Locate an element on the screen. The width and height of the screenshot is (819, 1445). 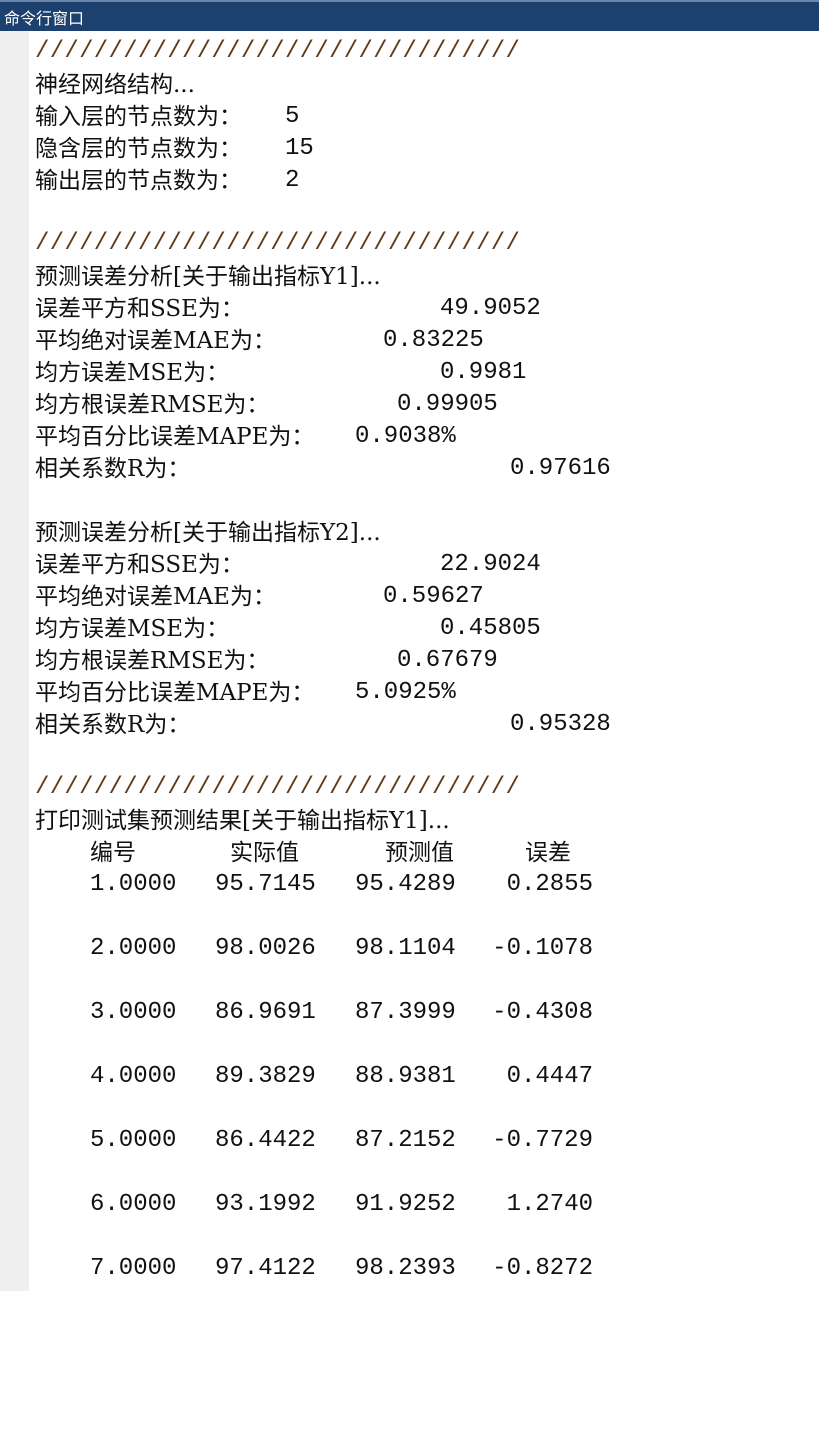
metric-mape-line: 平均百分比误差MAPE为： 0.9038% is located at coordinates (385, 437).